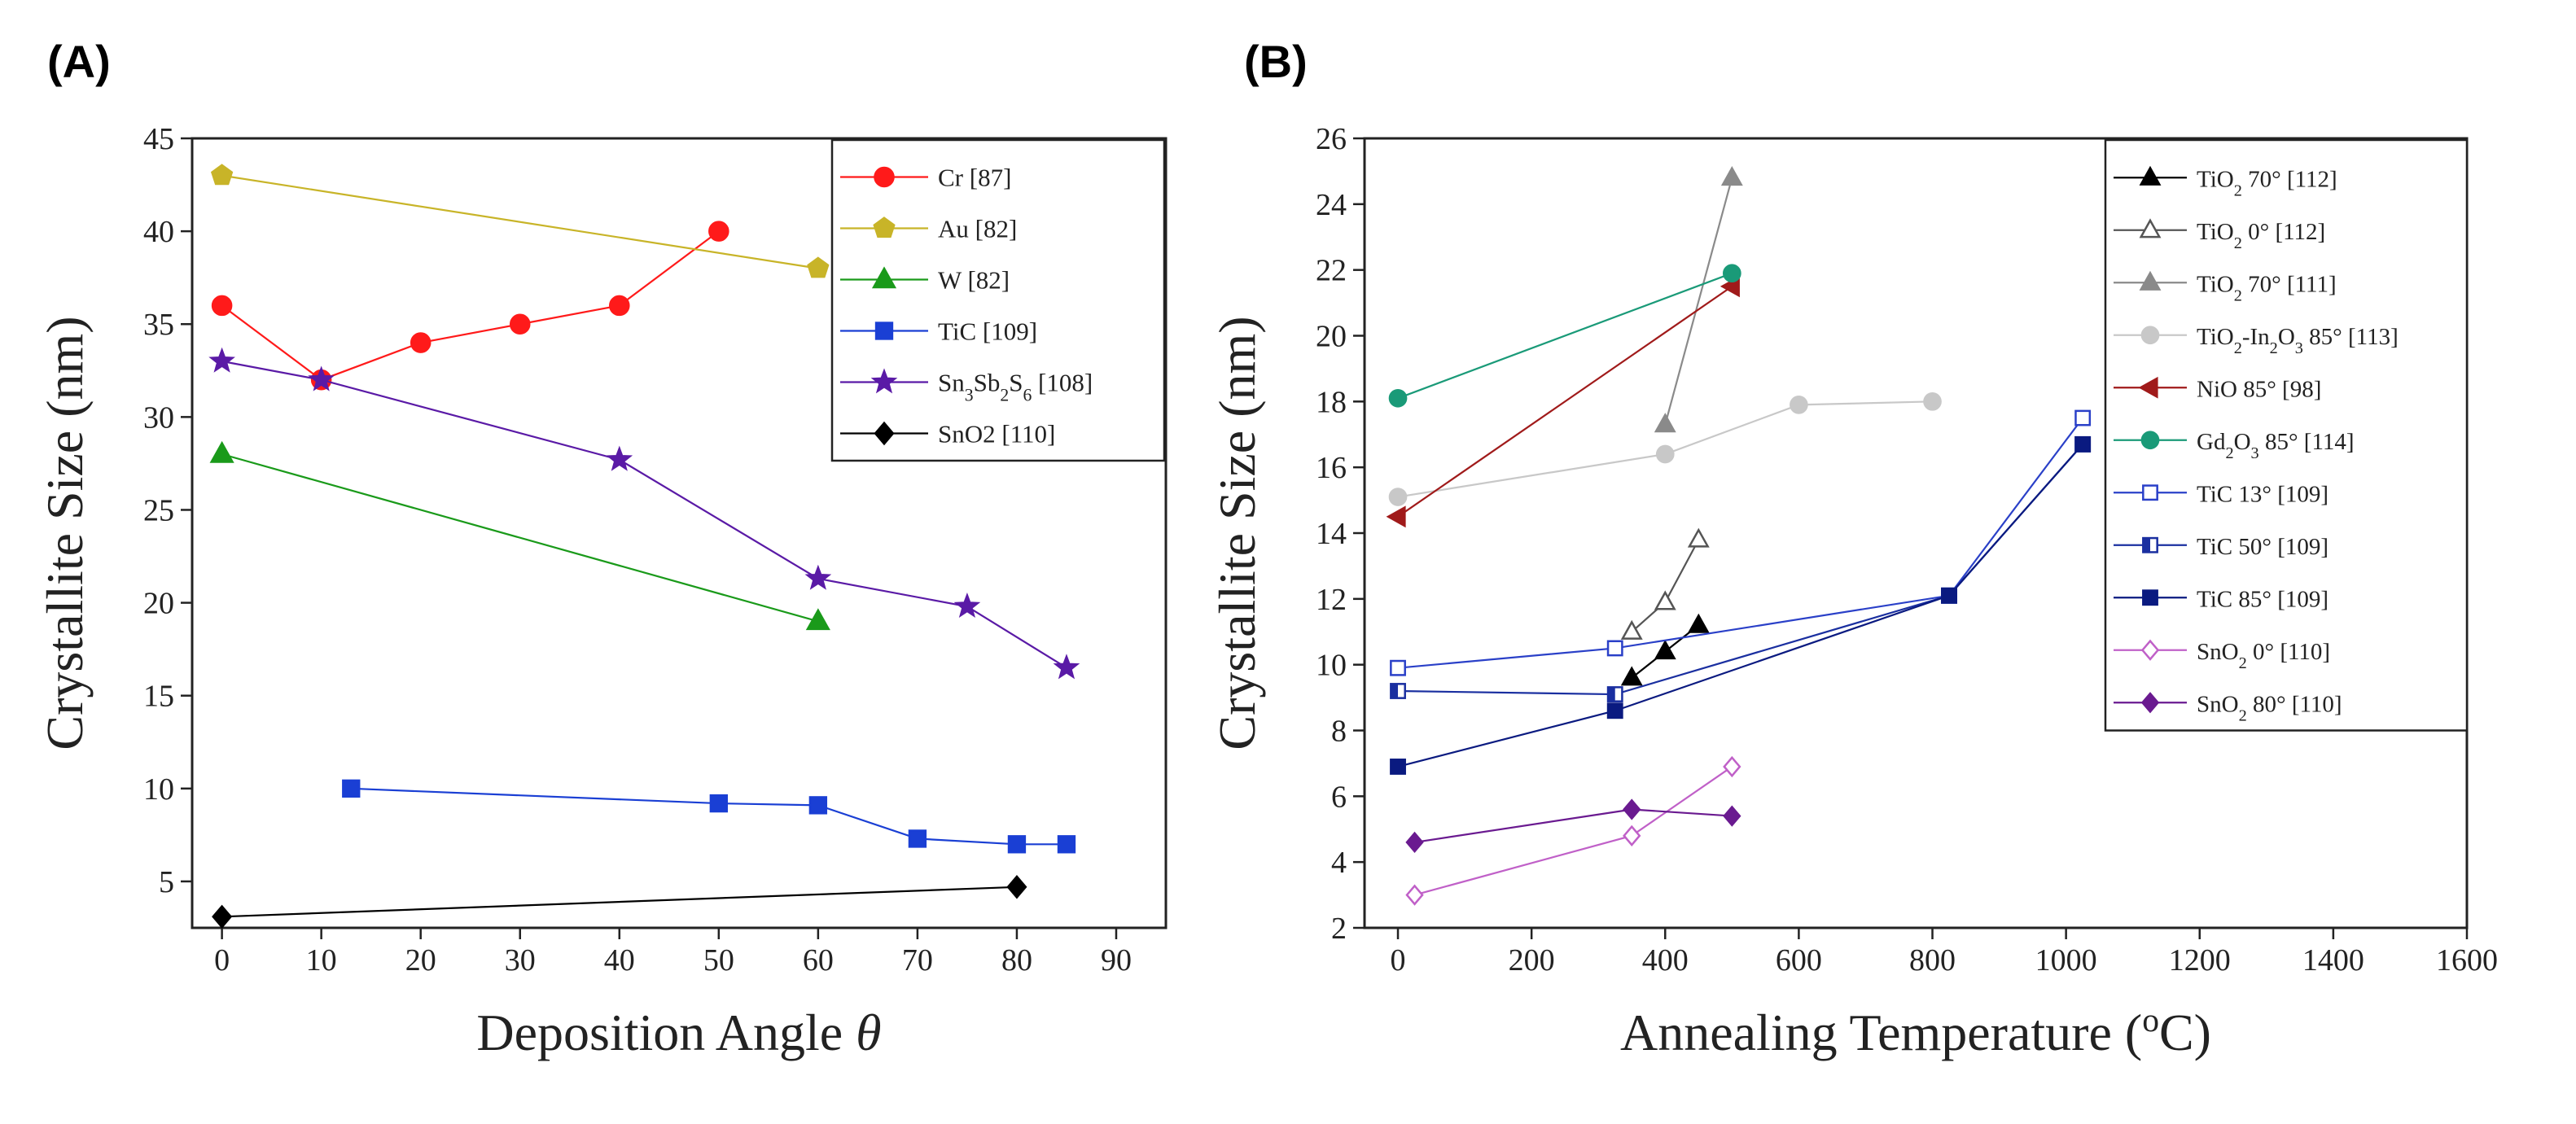 The image size is (2576, 1124). What do you see at coordinates (987, 331) in the screenshot?
I see `legend-label: TiC [109]` at bounding box center [987, 331].